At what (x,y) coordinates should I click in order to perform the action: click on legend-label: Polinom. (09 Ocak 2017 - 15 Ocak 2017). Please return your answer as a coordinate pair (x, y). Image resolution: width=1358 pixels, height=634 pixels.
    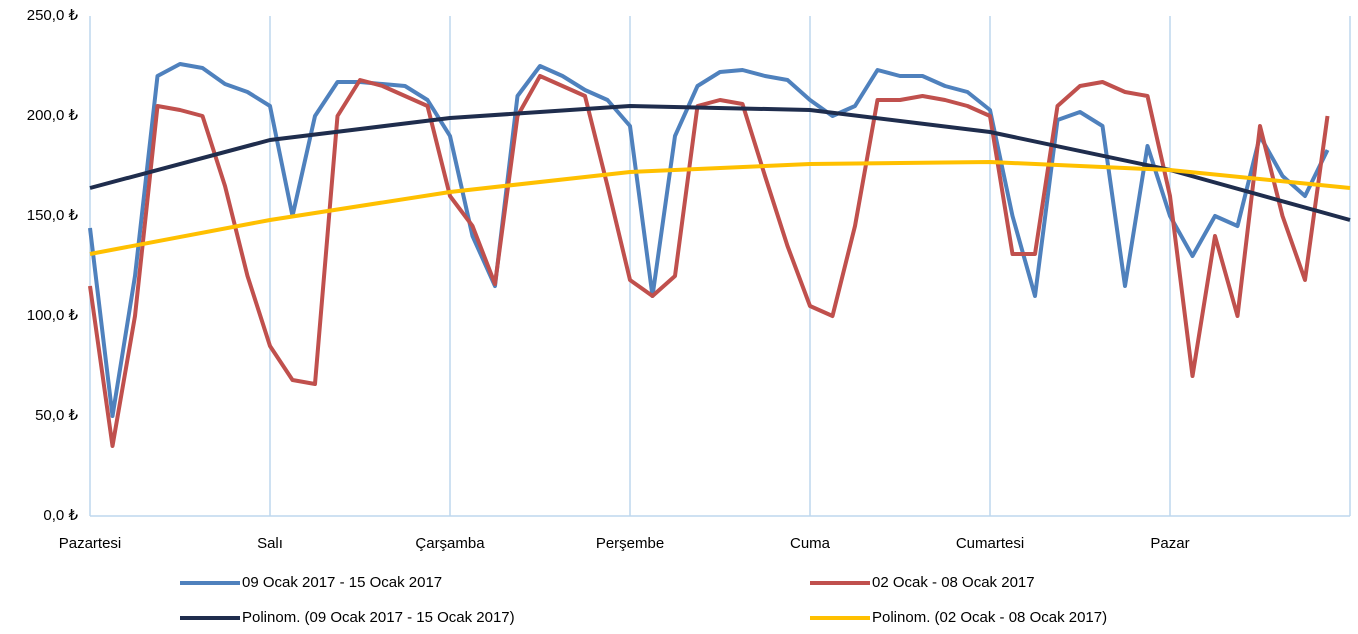
    Looking at the image, I should click on (378, 617).